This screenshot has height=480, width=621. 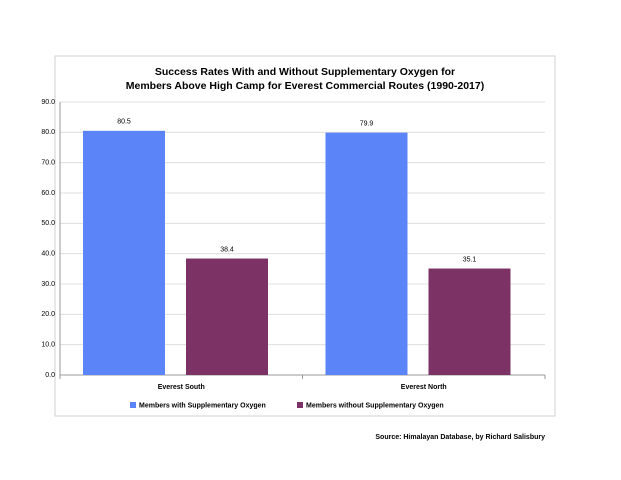 What do you see at coordinates (424, 387) in the screenshot?
I see `x-tick-label: Everest North` at bounding box center [424, 387].